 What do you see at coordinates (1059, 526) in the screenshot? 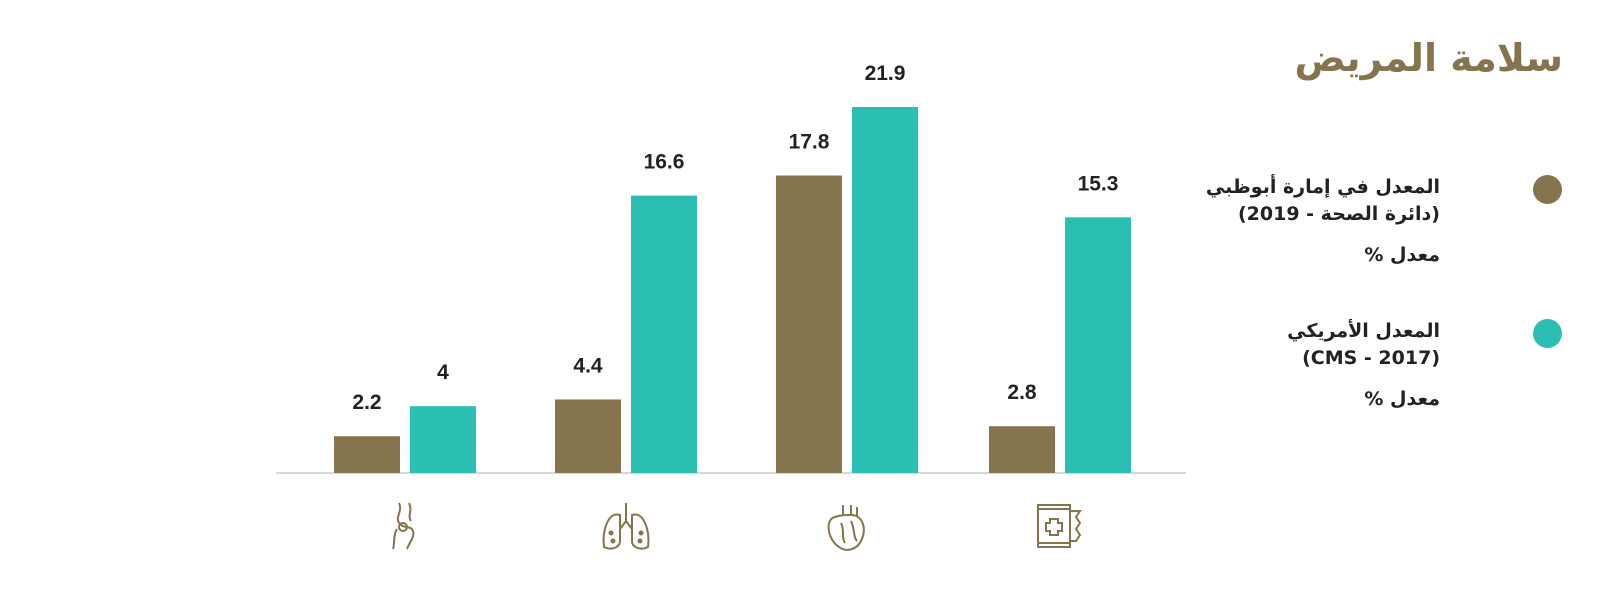
I see `bag-icon` at bounding box center [1059, 526].